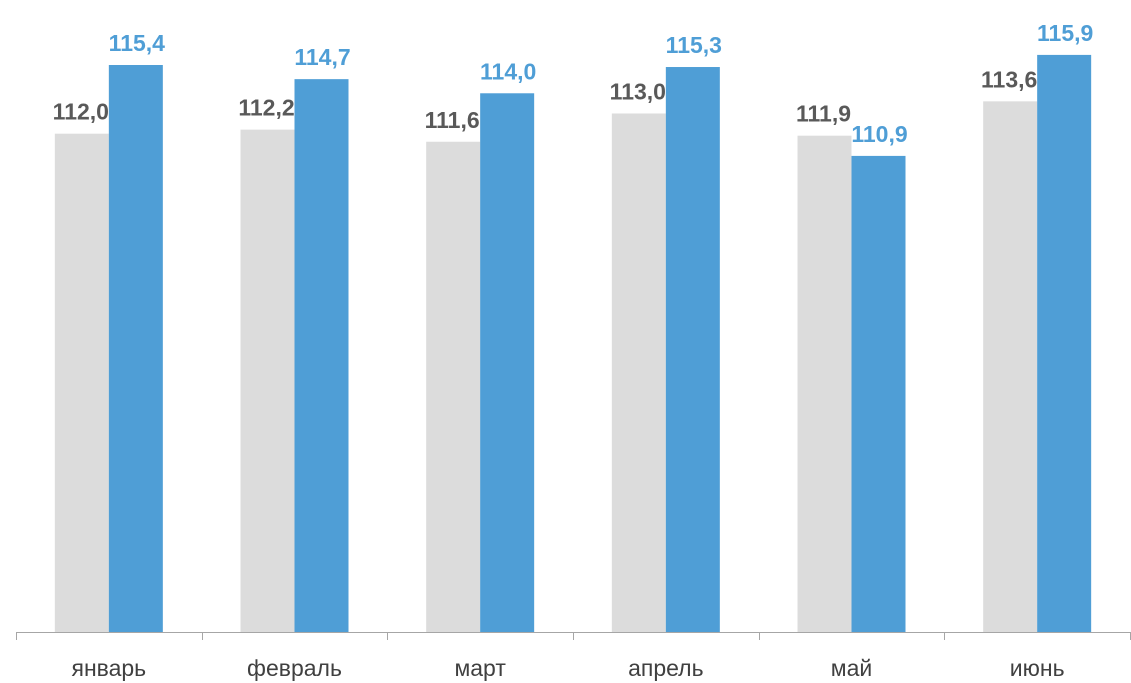 This screenshot has height=683, width=1131. What do you see at coordinates (81, 112) in the screenshot?
I see `data-label-grey-1: 112,0` at bounding box center [81, 112].